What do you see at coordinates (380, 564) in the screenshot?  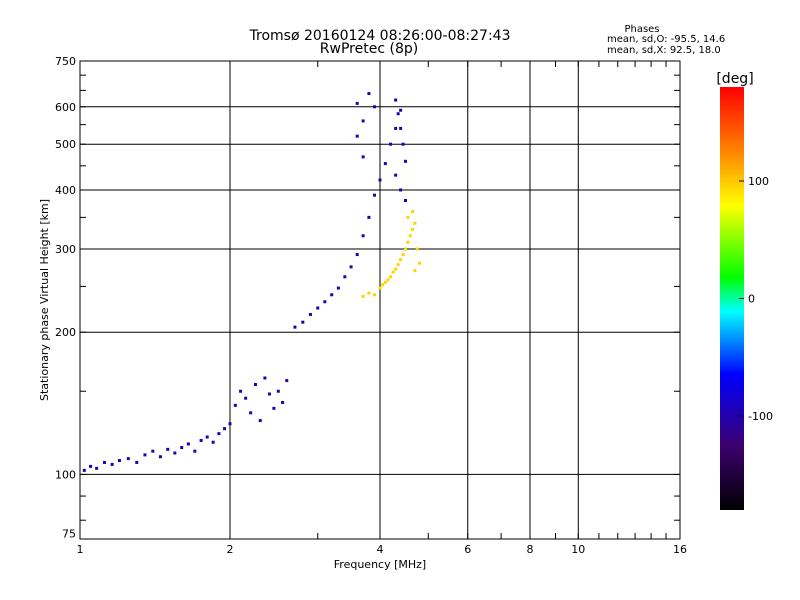 I see `x-axis-label: Frequency [MHz]` at bounding box center [380, 564].